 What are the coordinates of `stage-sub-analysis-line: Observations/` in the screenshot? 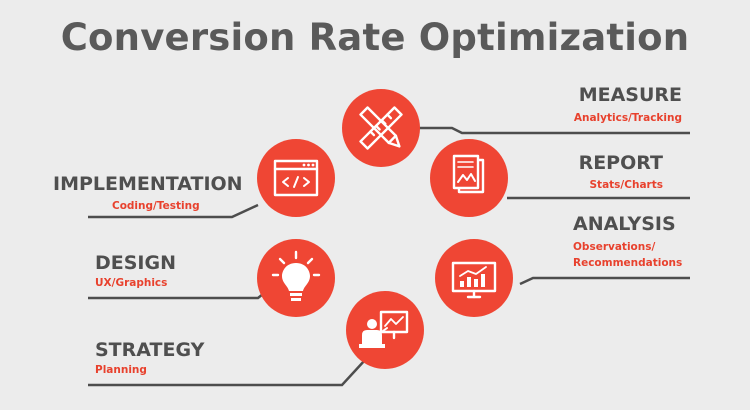 It's located at (614, 247).